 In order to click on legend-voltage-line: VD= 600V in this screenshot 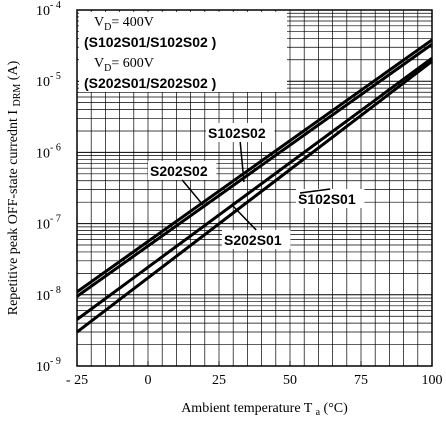, I will do `click(124, 65)`.